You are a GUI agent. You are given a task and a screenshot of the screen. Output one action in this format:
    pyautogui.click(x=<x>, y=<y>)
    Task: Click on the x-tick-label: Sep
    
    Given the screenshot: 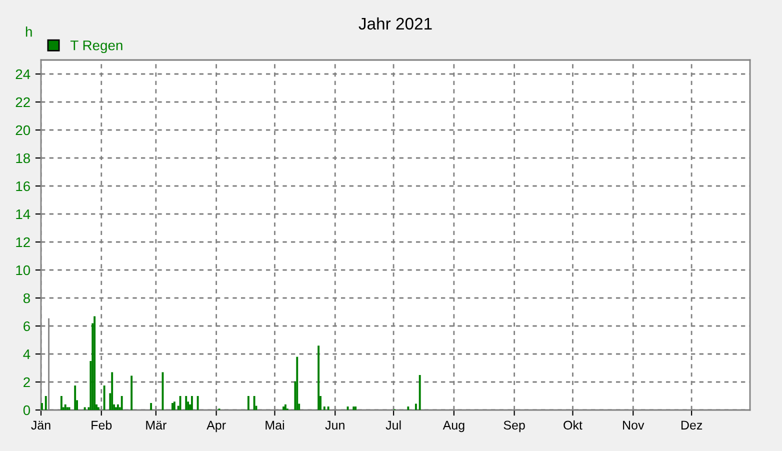 What is the action you would take?
    pyautogui.click(x=514, y=426)
    